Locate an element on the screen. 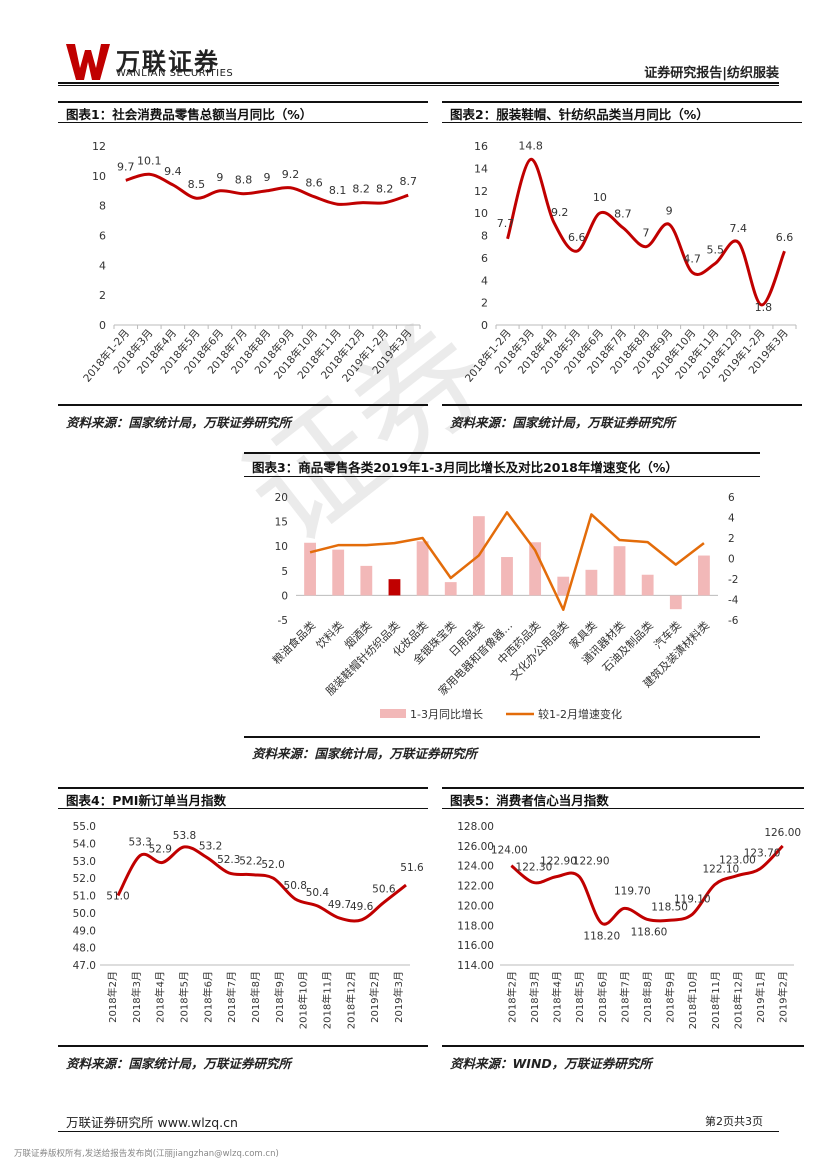 The image size is (827, 1169). data-label: 118.60 is located at coordinates (649, 932).